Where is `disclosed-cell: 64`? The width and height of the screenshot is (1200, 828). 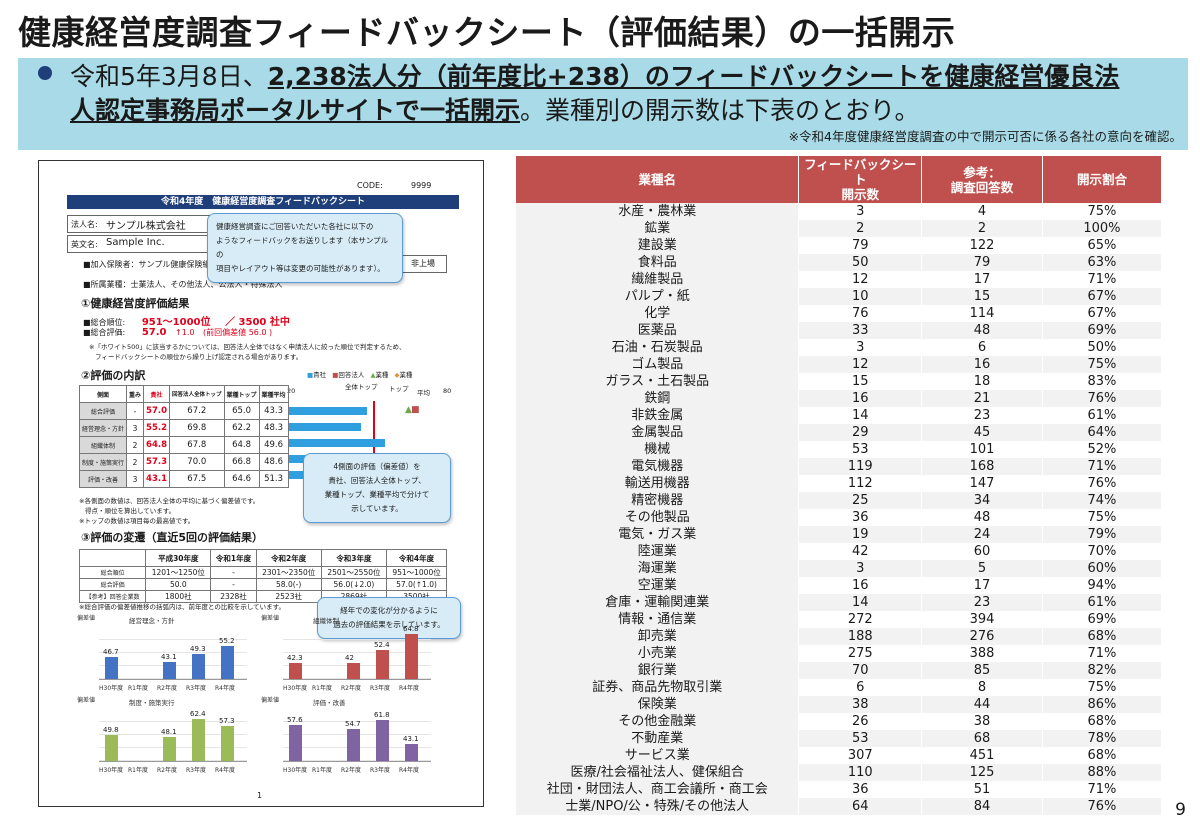 disclosed-cell: 64 is located at coordinates (860, 806).